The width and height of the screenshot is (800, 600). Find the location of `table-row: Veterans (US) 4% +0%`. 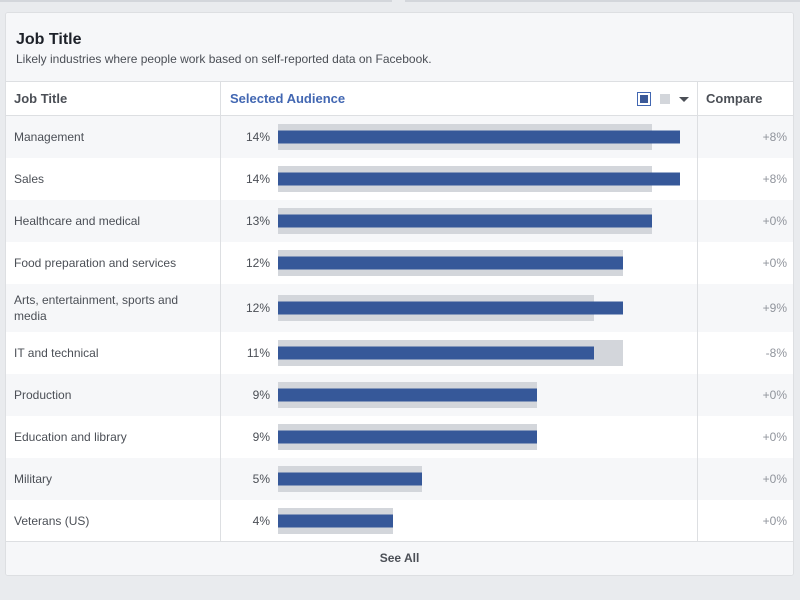

table-row: Veterans (US) 4% +0% is located at coordinates (399, 521).